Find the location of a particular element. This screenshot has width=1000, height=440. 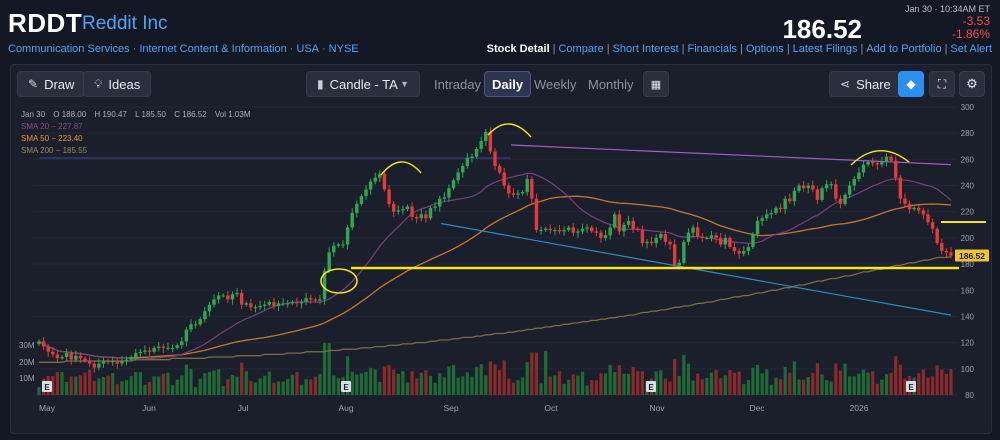

breakout-circle-annotation is located at coordinates (339, 281).